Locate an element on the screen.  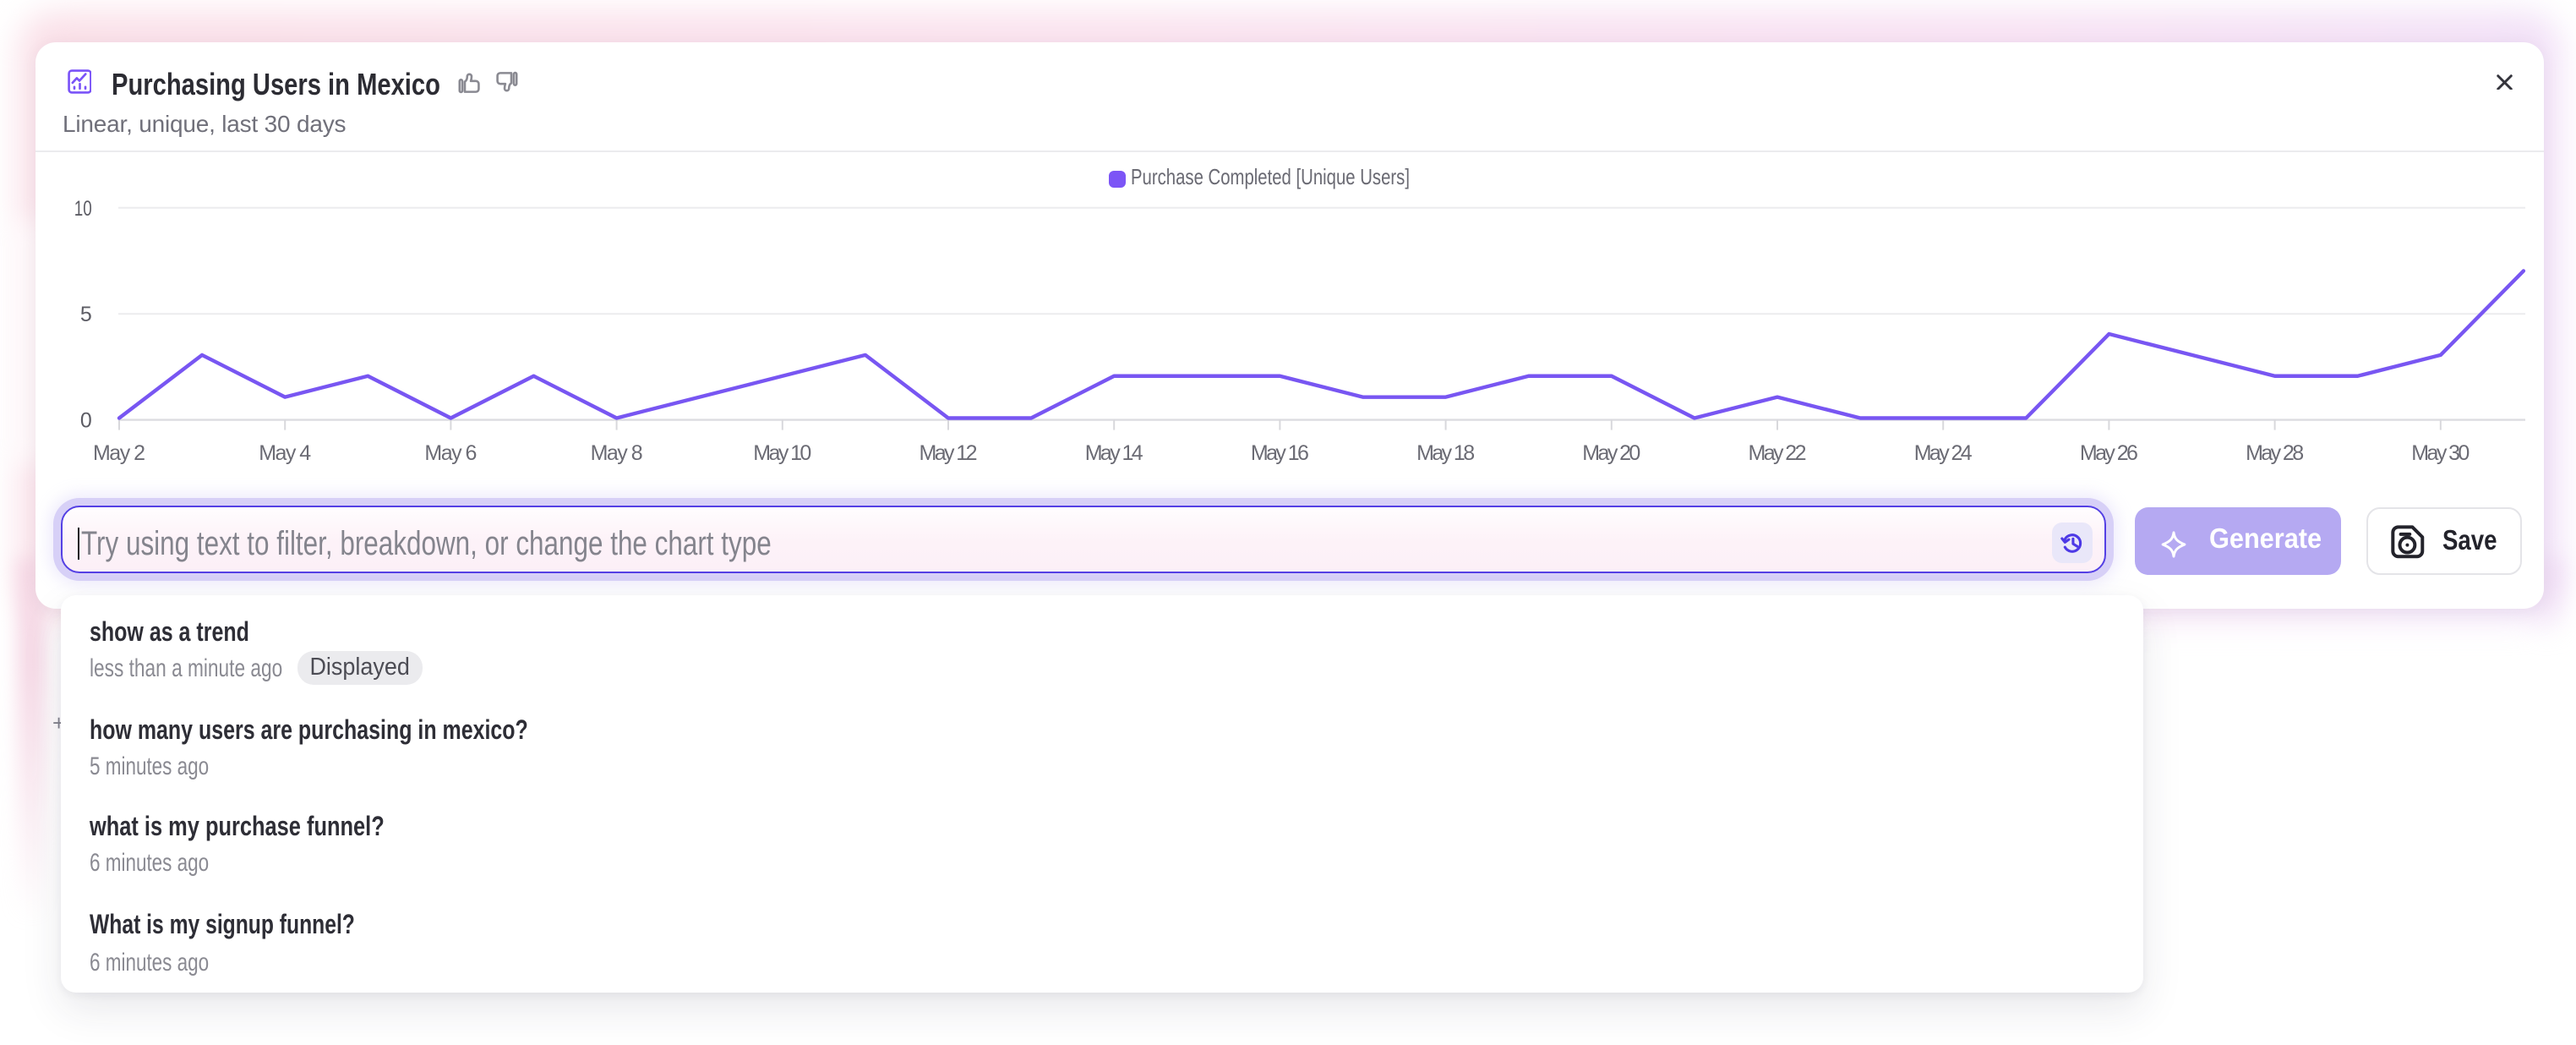
svg-text: May 2 is located at coordinates (119, 453).